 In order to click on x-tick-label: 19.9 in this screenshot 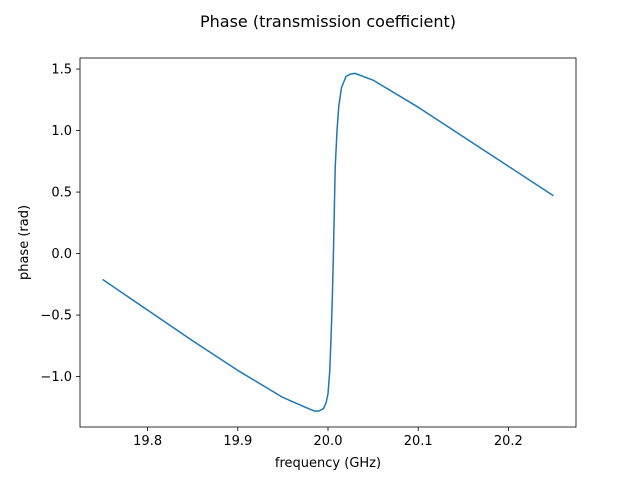, I will do `click(237, 441)`.